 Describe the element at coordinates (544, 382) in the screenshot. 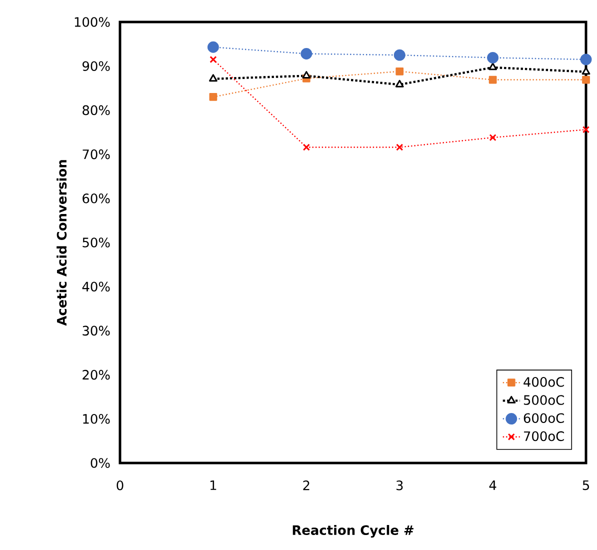

I see `legend-label: 400oC` at that location.